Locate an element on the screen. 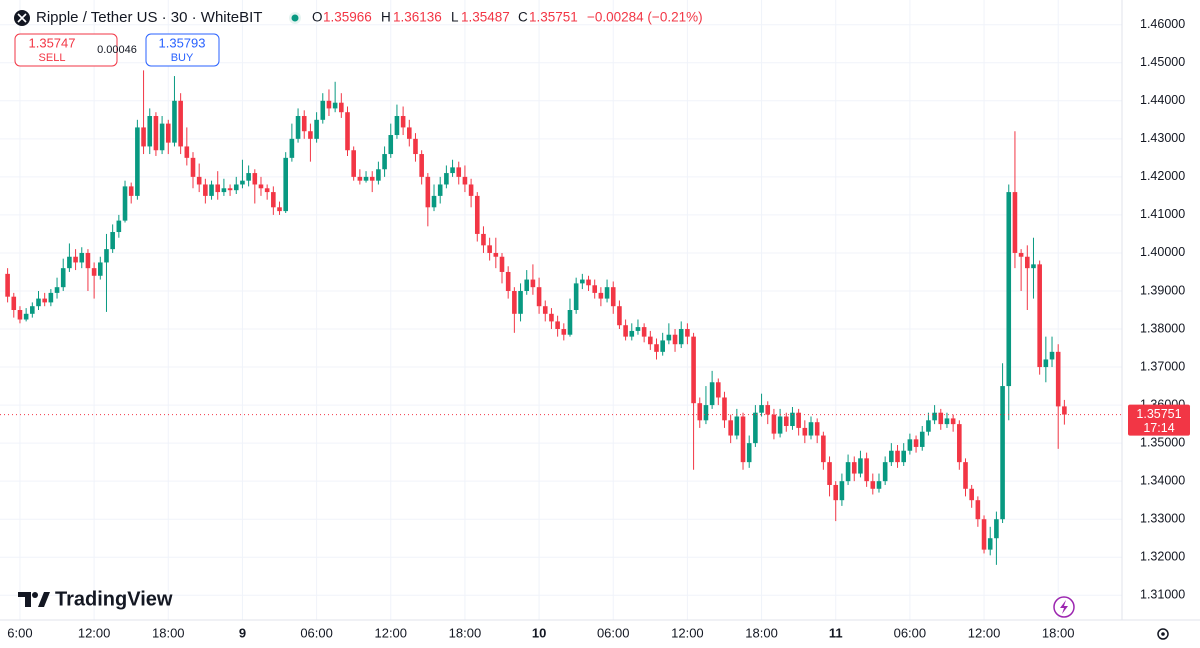 This screenshot has height=648, width=1200. ohlc-close: 1.35751 is located at coordinates (553, 17).